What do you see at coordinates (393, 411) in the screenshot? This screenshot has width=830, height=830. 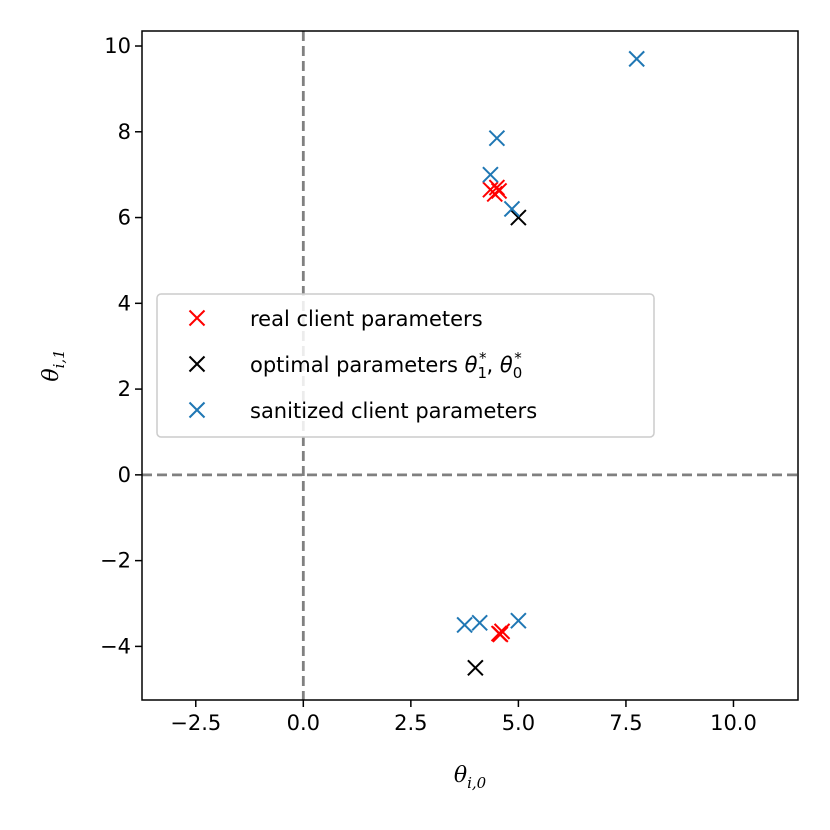 I see `legend-label: sanitized client parameters` at bounding box center [393, 411].